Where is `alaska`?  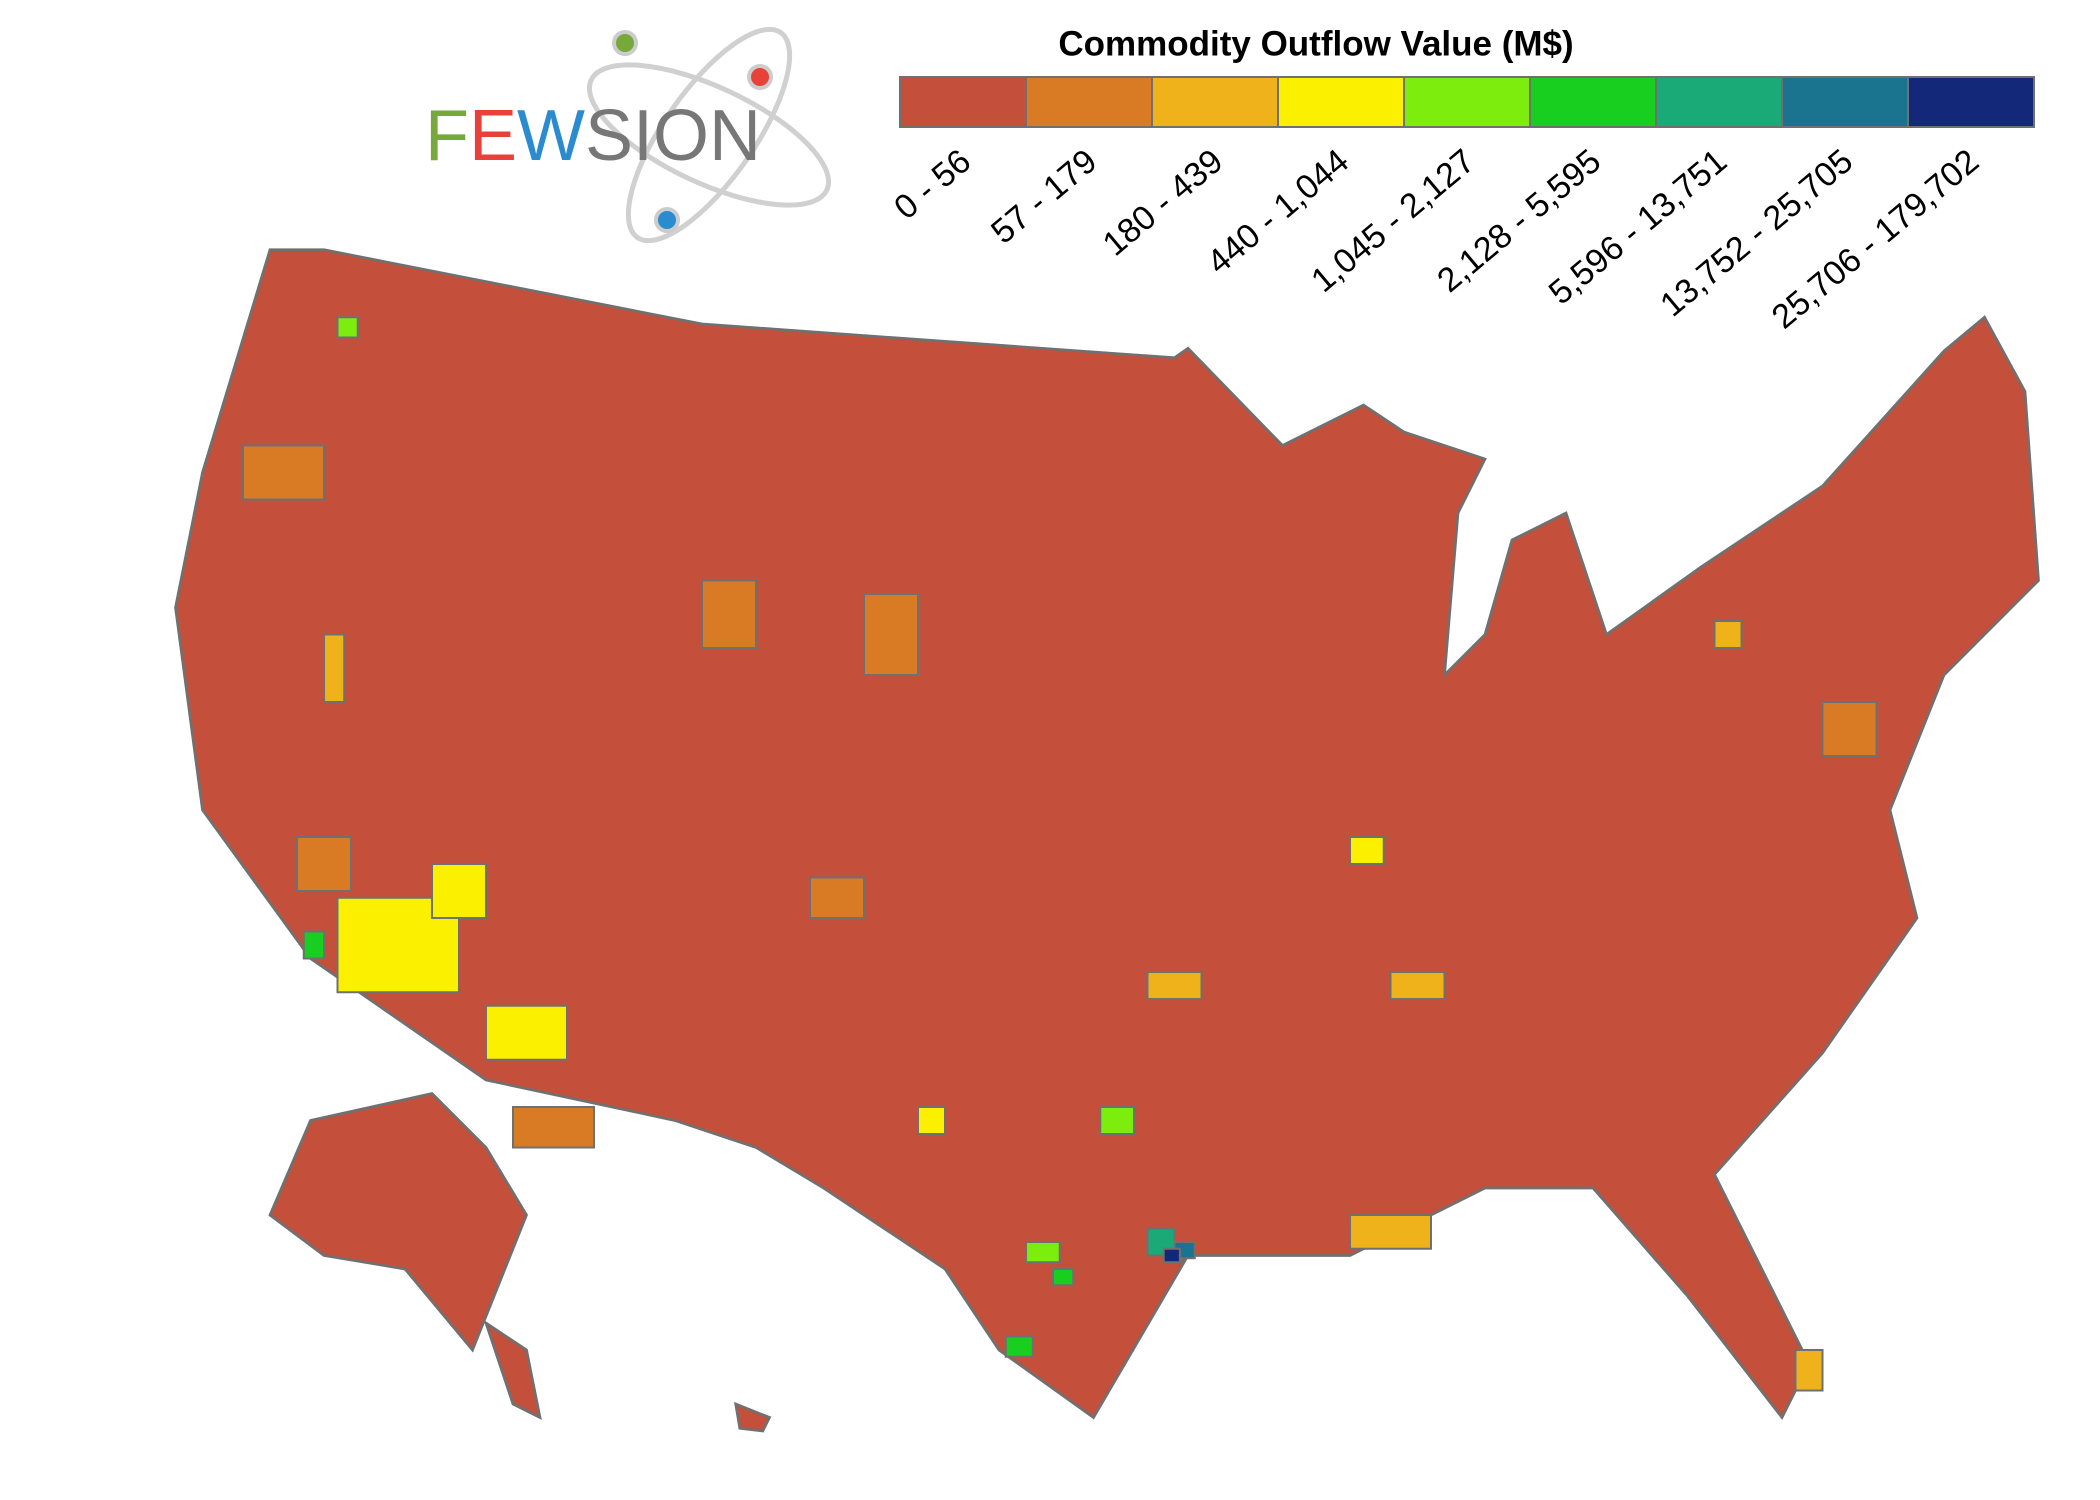 alaska is located at coordinates (398, 1222).